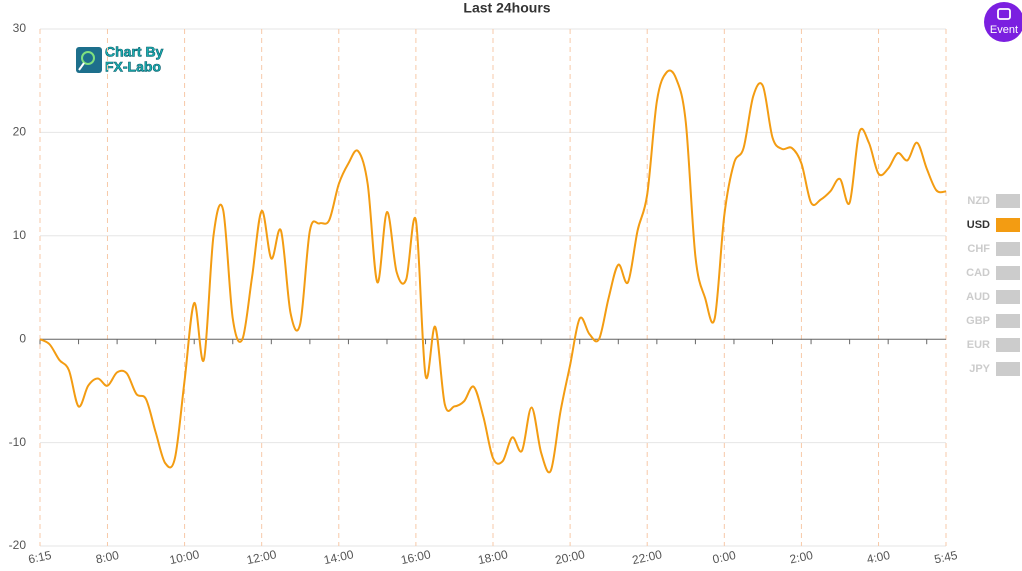 The height and width of the screenshot is (571, 1022). I want to click on x-tick-label: 4:00, so click(878, 557).